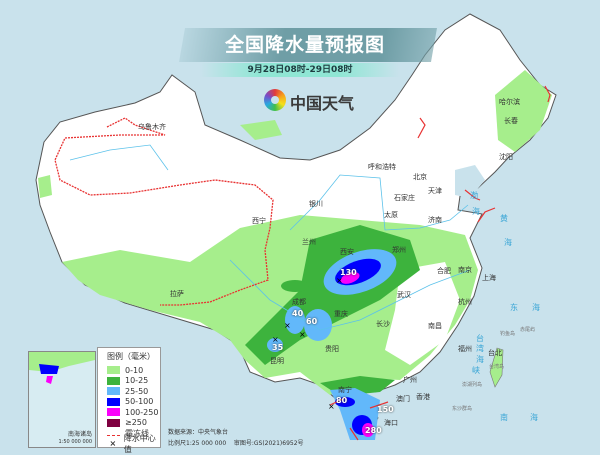 The width and height of the screenshot is (600, 455). I want to click on legend-item: 100-250, so click(133, 412).